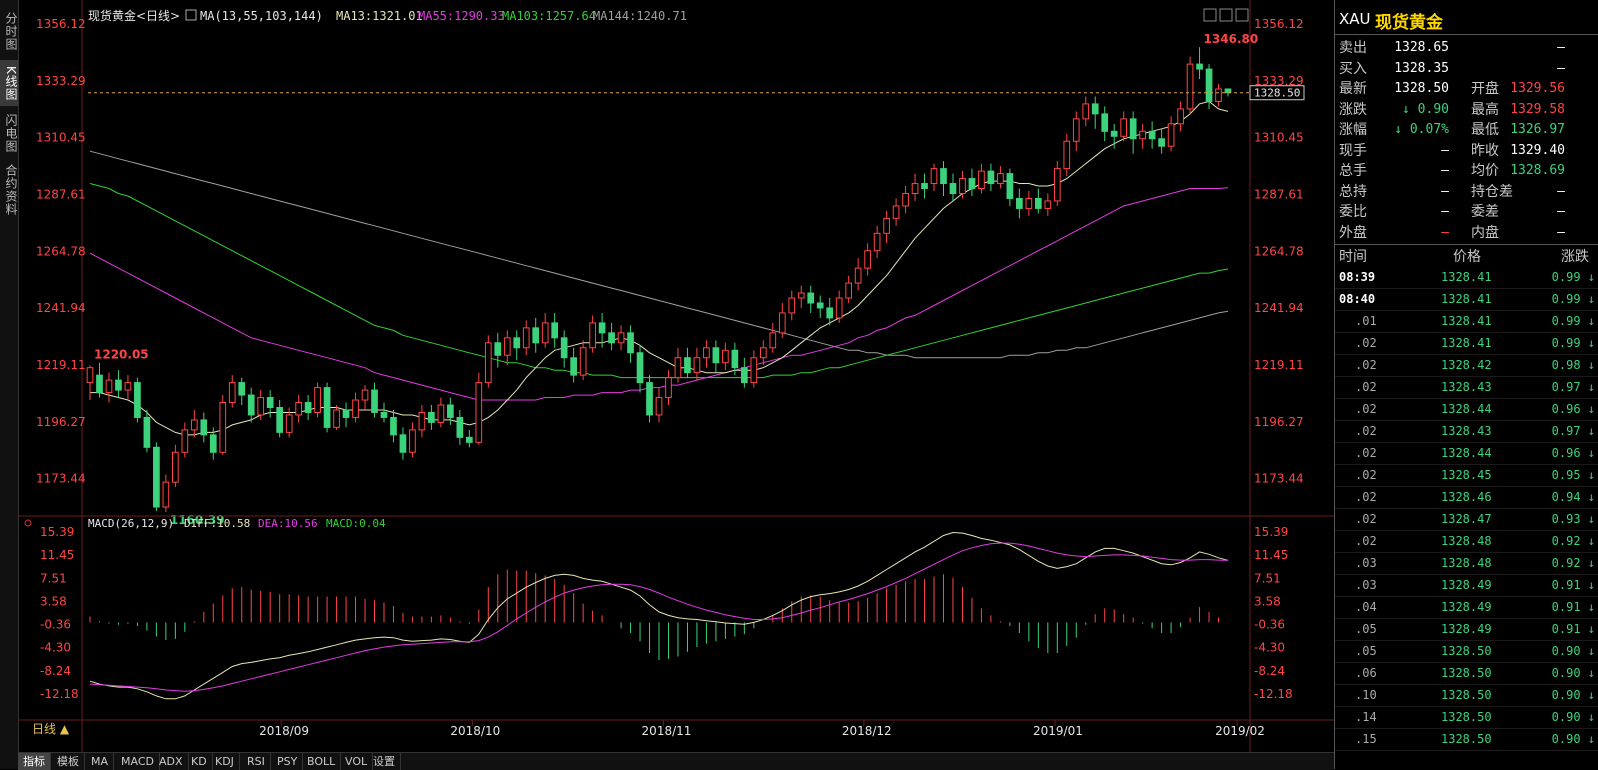 The width and height of the screenshot is (1598, 770). What do you see at coordinates (1226, 15) in the screenshot?
I see `window-icon` at bounding box center [1226, 15].